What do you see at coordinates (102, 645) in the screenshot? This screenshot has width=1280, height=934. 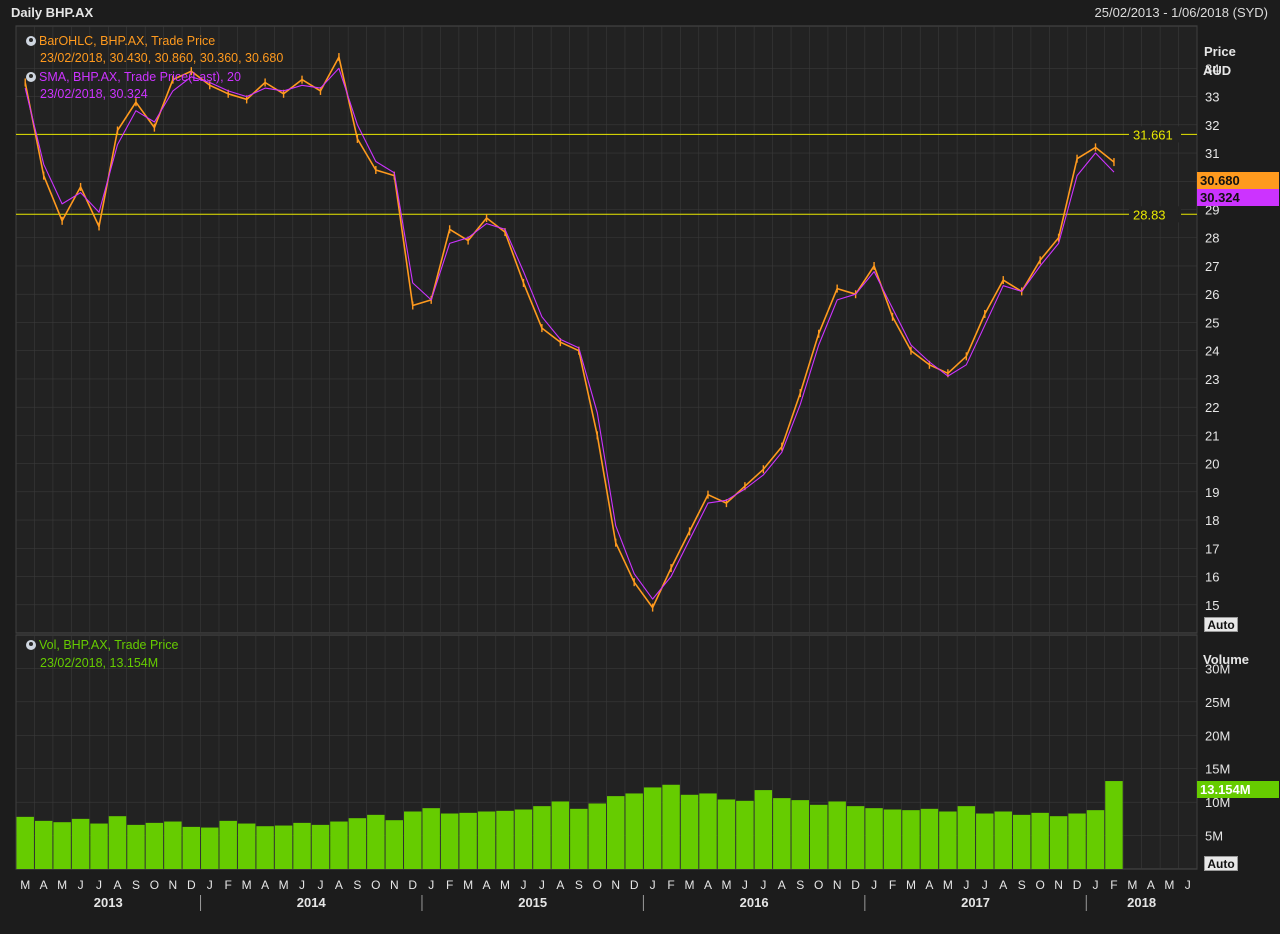 I see `legend-volume: Vol, BHP.AX, Trade Price` at bounding box center [102, 645].